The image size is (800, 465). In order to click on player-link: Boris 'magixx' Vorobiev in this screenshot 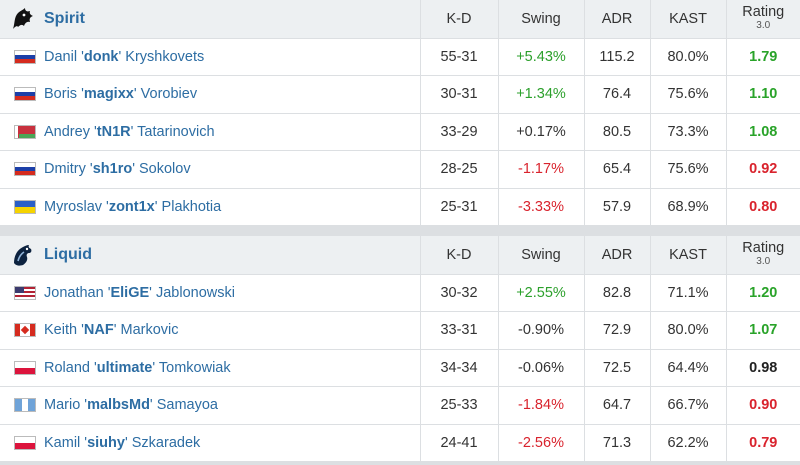, I will do `click(121, 94)`.